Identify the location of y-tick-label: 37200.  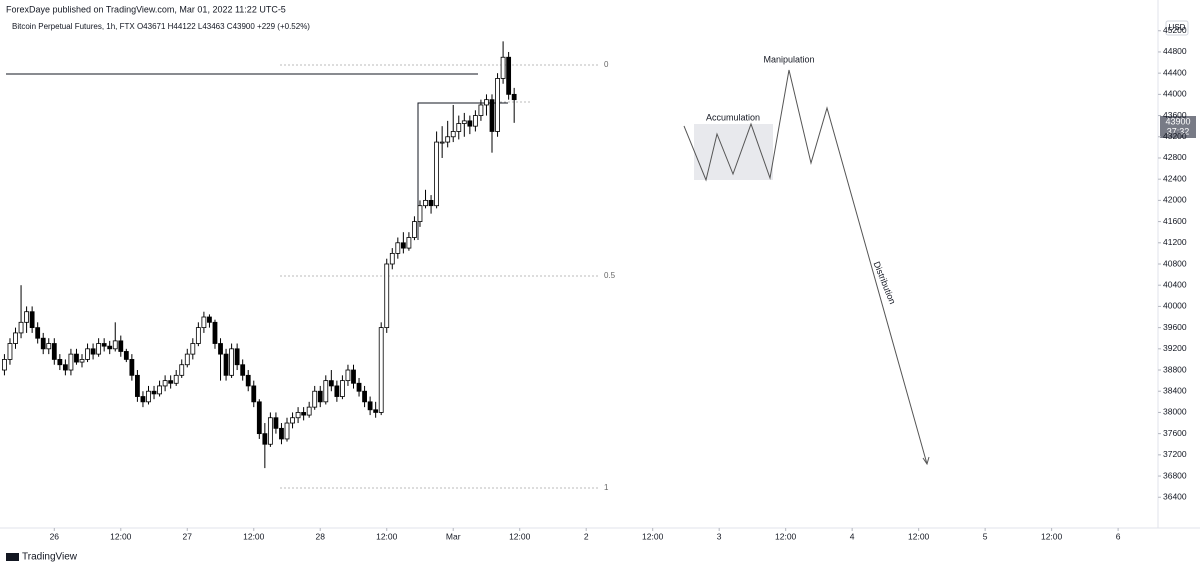
(1175, 454).